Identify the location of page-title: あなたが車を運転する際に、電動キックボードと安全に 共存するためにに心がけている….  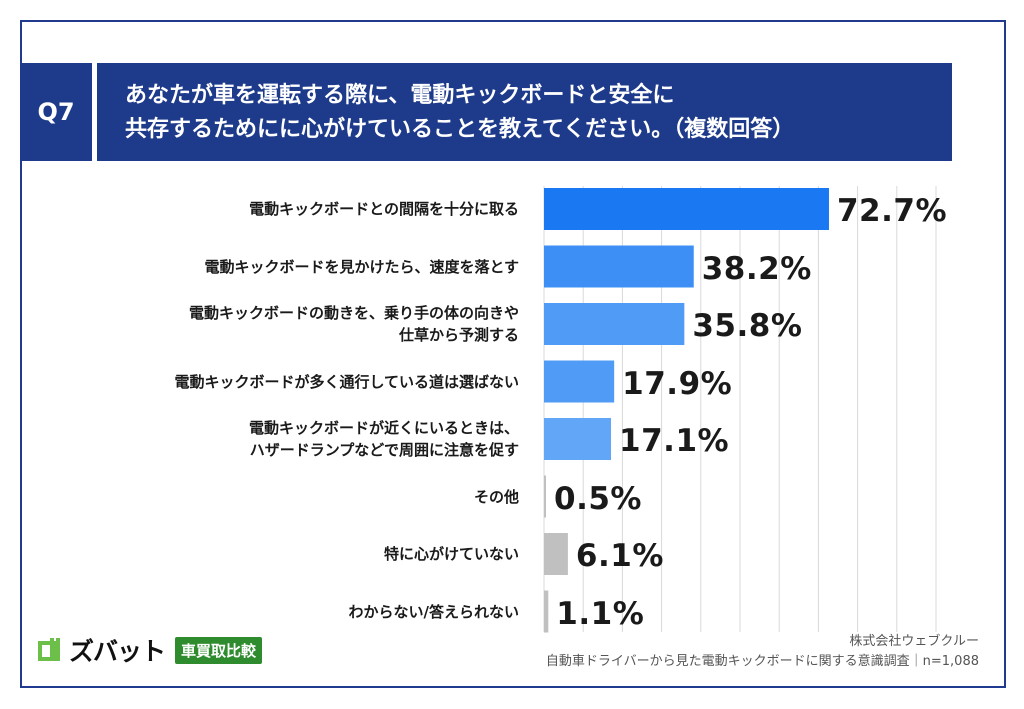
(524, 112).